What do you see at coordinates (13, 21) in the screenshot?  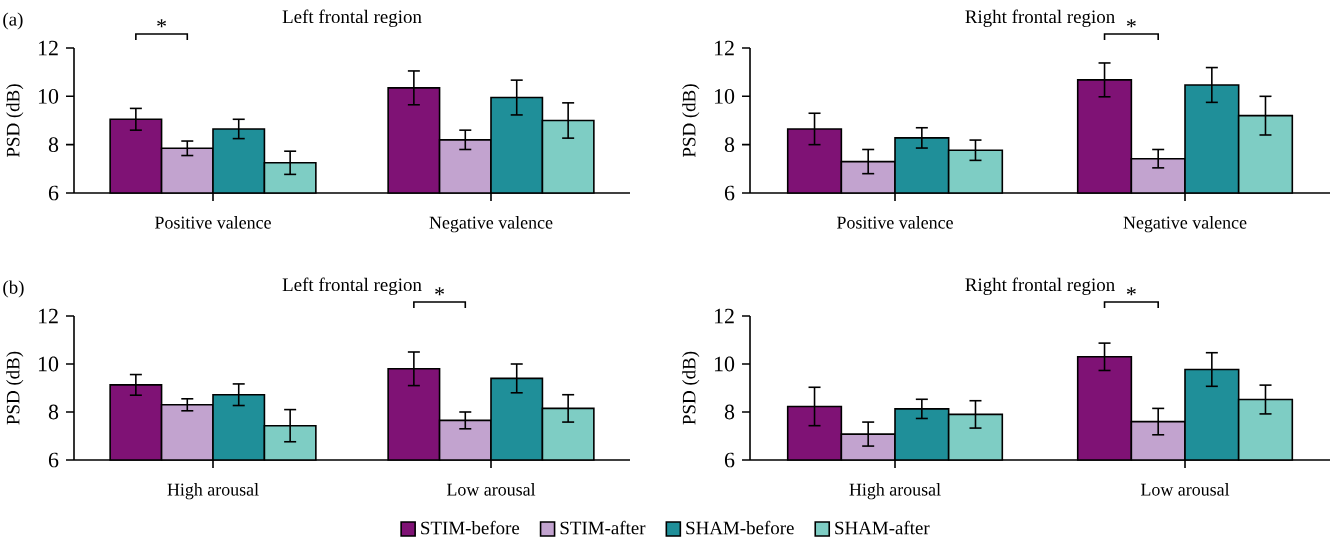 I see `text: (a)` at bounding box center [13, 21].